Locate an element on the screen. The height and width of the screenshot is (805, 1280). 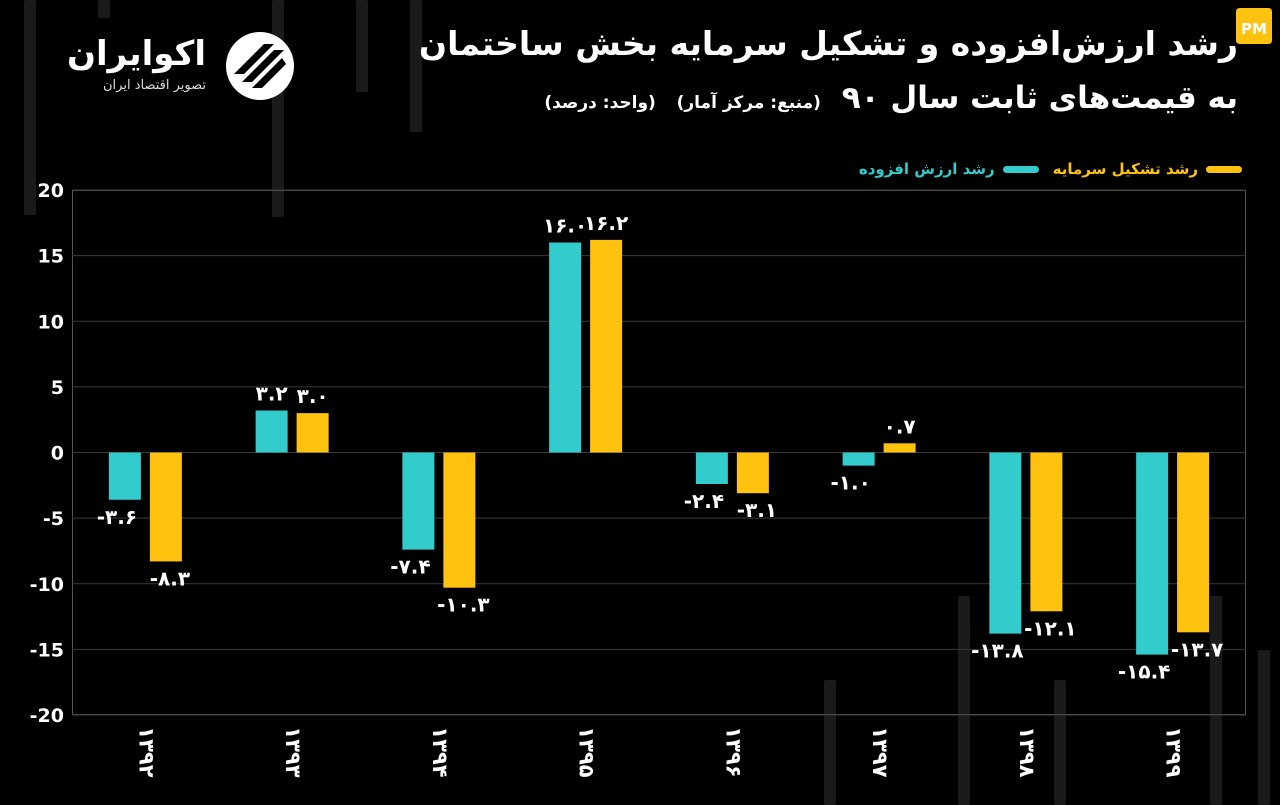
y-tick-label: 20 is located at coordinates (51, 191).